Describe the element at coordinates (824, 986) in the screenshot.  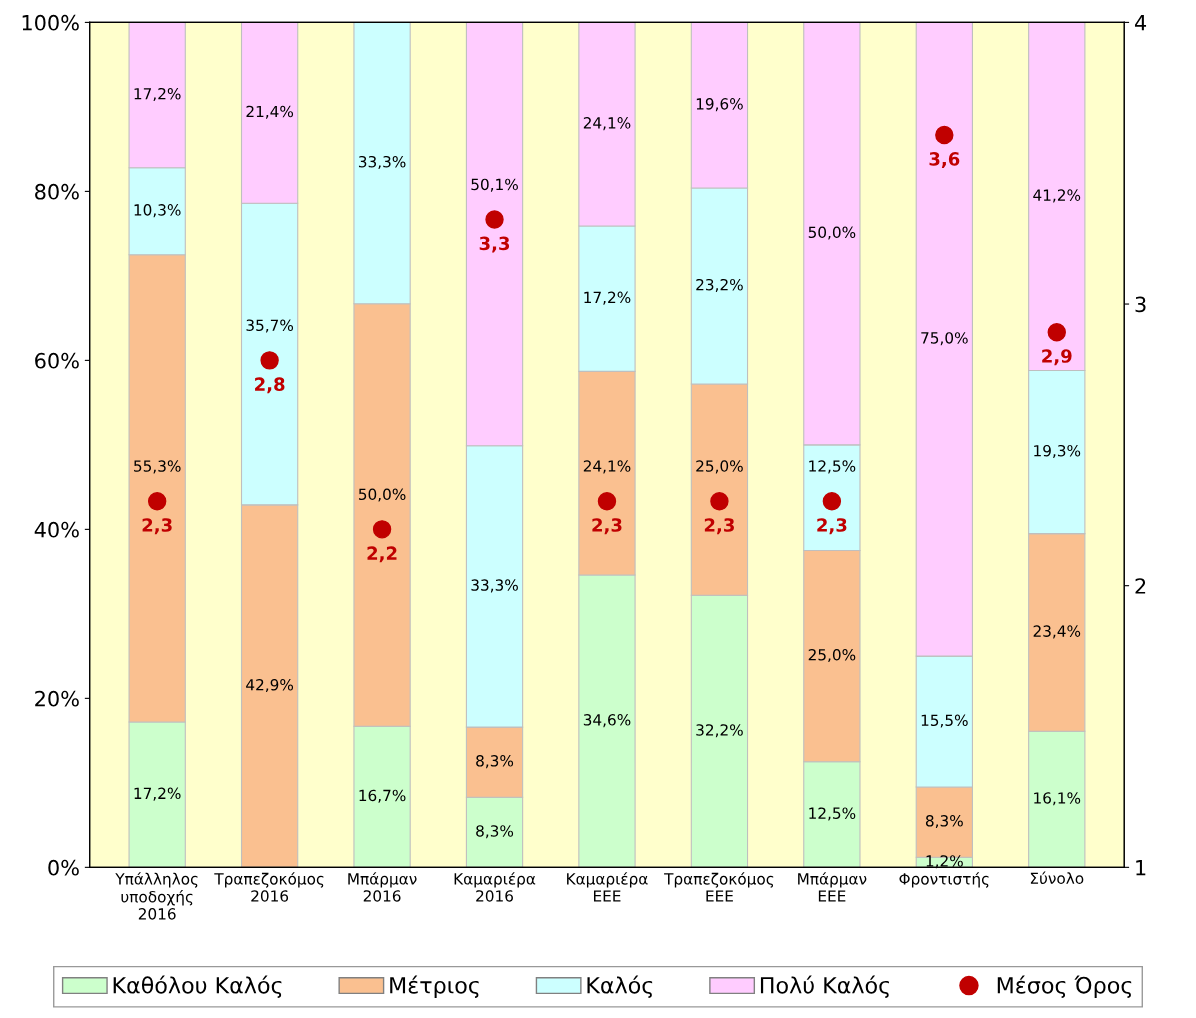
I see `legend-label: Πολύ Καλός` at that location.